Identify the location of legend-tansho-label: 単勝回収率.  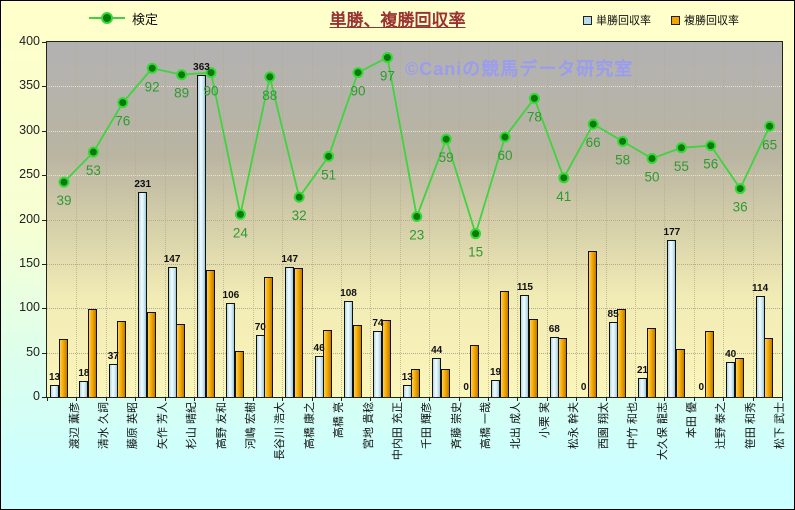
(623, 21).